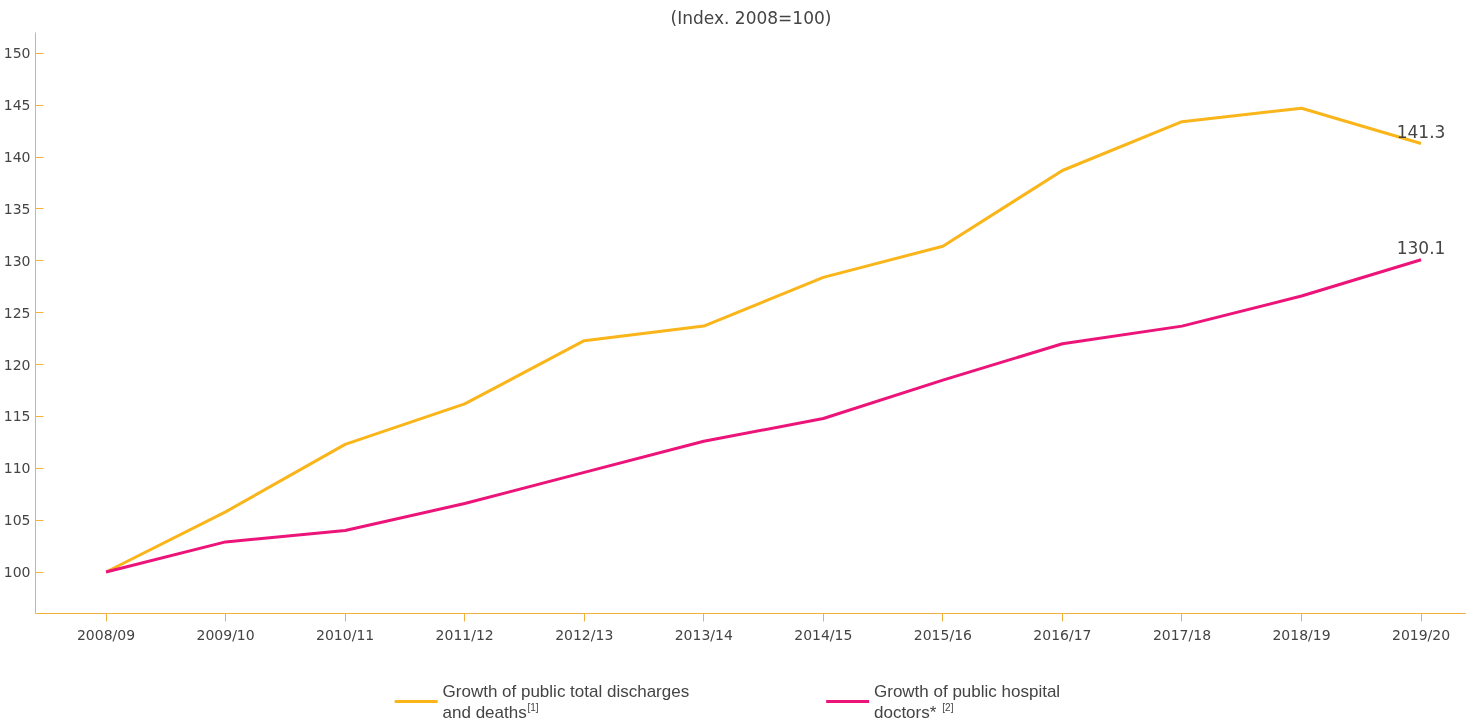 This screenshot has height=725, width=1466. I want to click on y-tick-label: 130, so click(17, 260).